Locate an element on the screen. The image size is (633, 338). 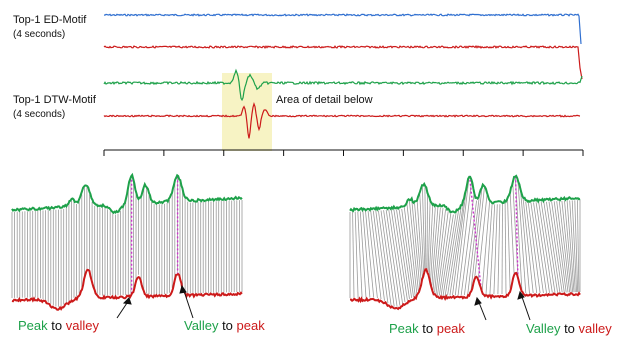
left-caption-1: Peak to valley is located at coordinates (58, 325).